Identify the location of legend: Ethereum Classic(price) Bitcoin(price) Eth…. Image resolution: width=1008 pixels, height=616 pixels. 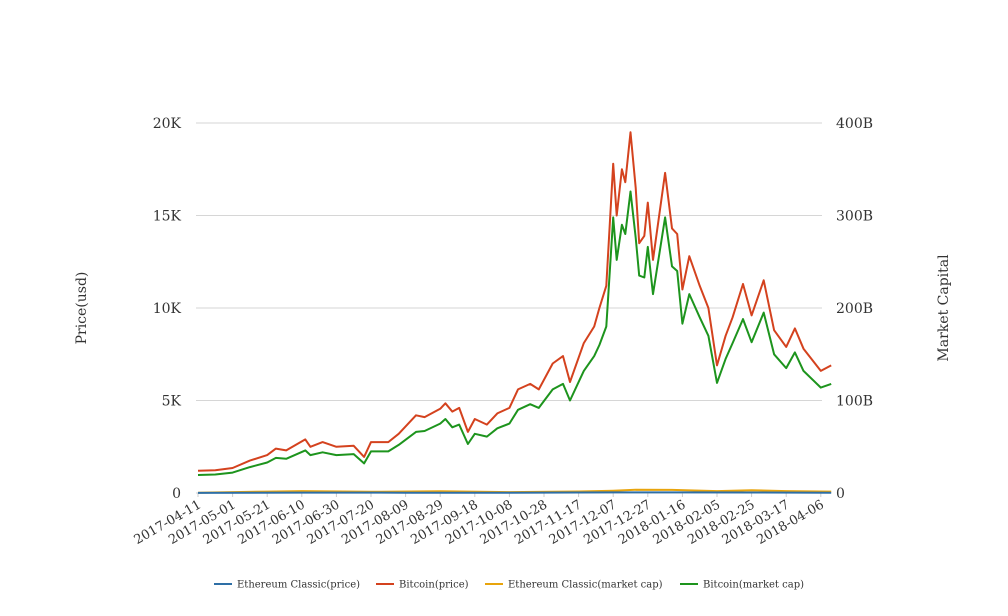
(509, 585).